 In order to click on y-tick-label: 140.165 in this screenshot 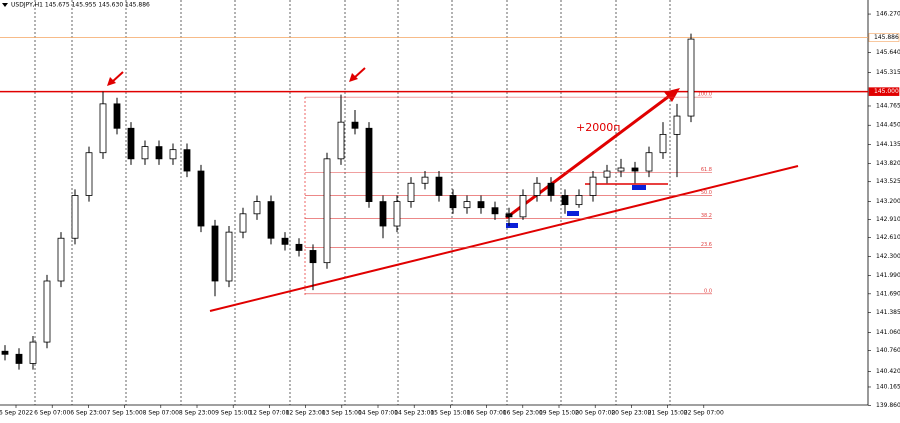, I will do `click(888, 386)`.